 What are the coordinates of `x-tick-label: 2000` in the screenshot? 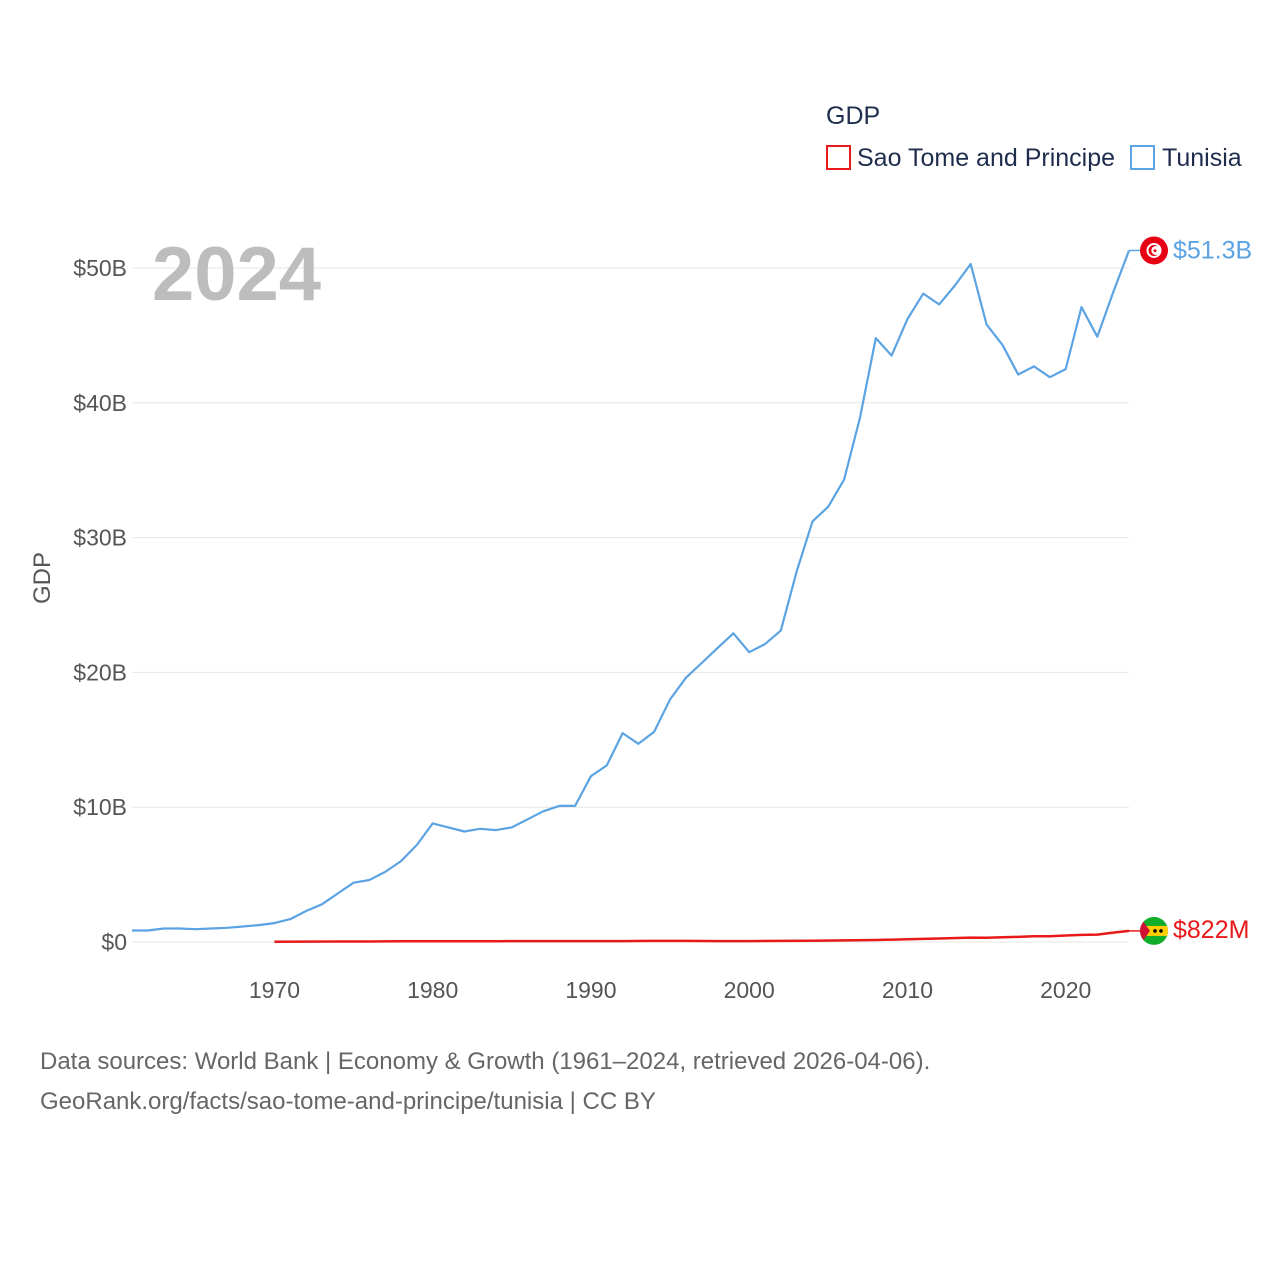 It's located at (749, 990).